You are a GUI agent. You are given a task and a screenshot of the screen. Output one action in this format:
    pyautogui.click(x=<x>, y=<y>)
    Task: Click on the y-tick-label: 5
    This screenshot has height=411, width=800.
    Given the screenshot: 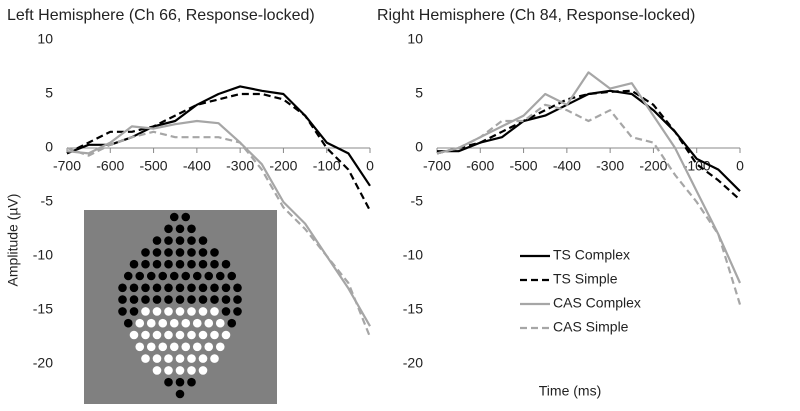 What is the action you would take?
    pyautogui.click(x=419, y=93)
    